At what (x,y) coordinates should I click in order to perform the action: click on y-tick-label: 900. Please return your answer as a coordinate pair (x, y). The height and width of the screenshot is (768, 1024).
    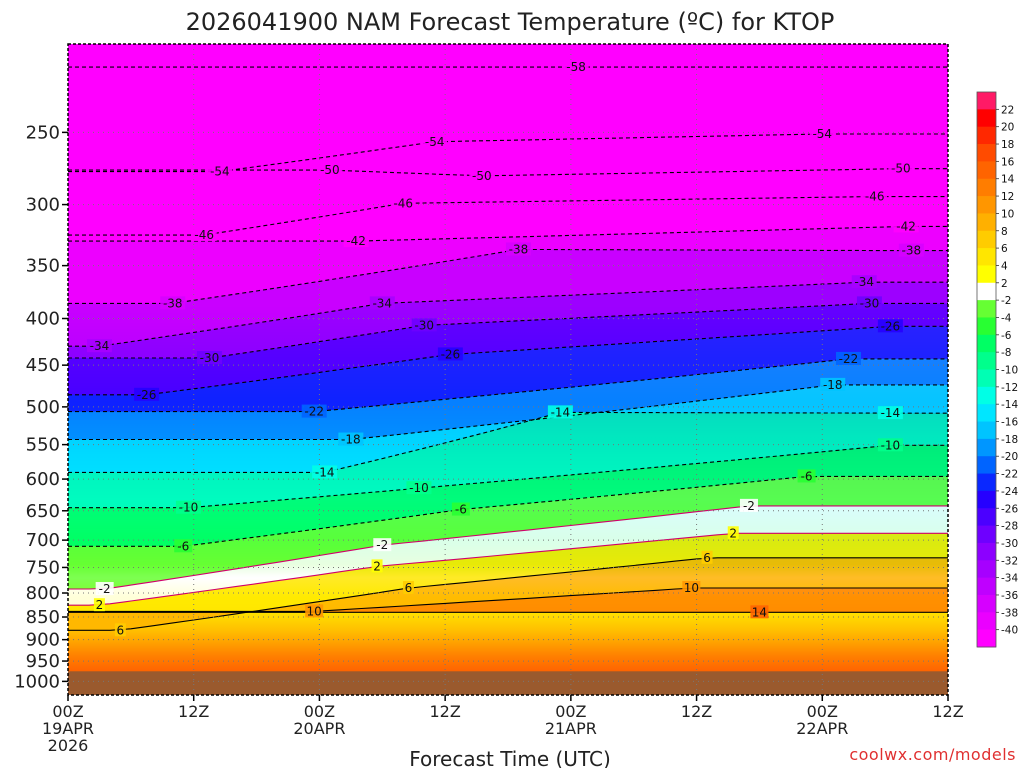
    Looking at the image, I should click on (43, 640).